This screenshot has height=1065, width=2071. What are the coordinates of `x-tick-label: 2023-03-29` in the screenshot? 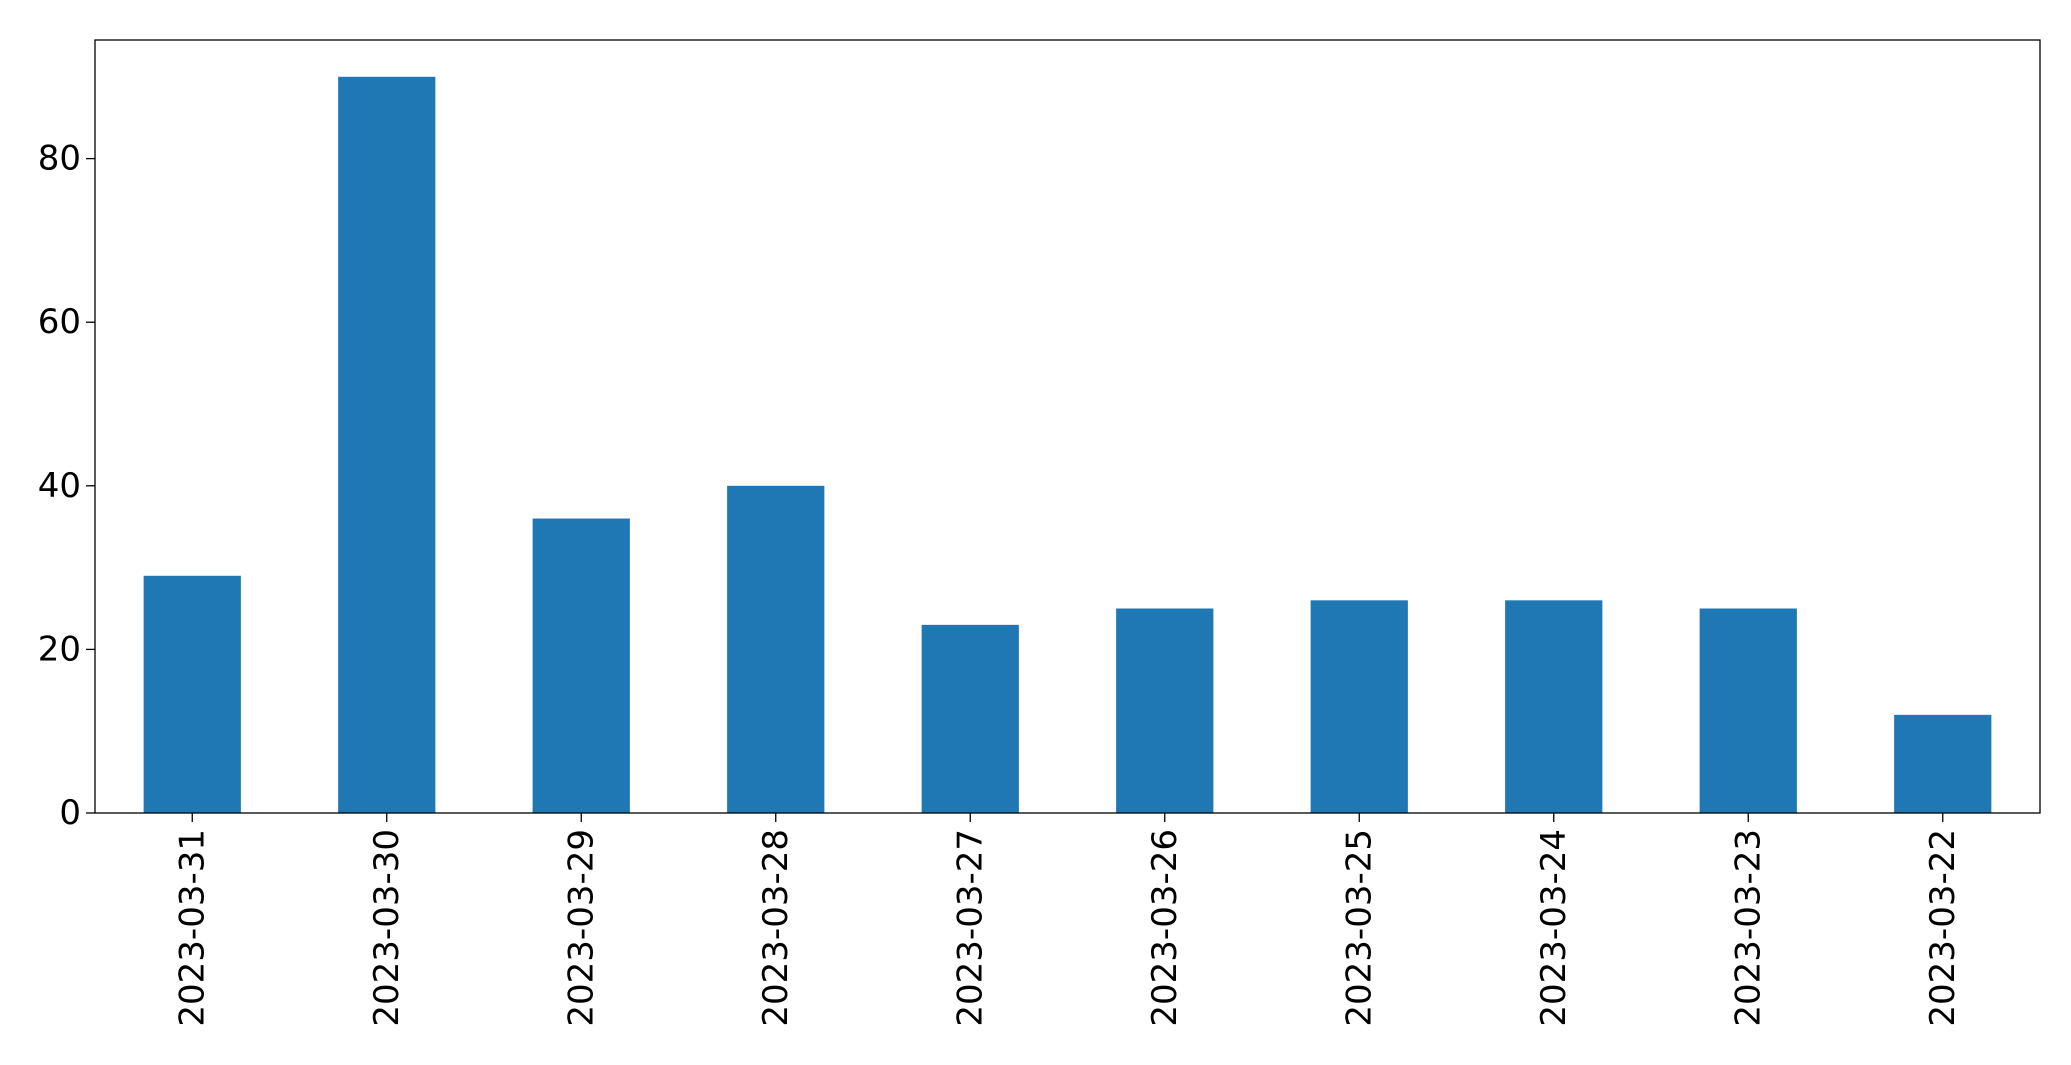 It's located at (581, 928).